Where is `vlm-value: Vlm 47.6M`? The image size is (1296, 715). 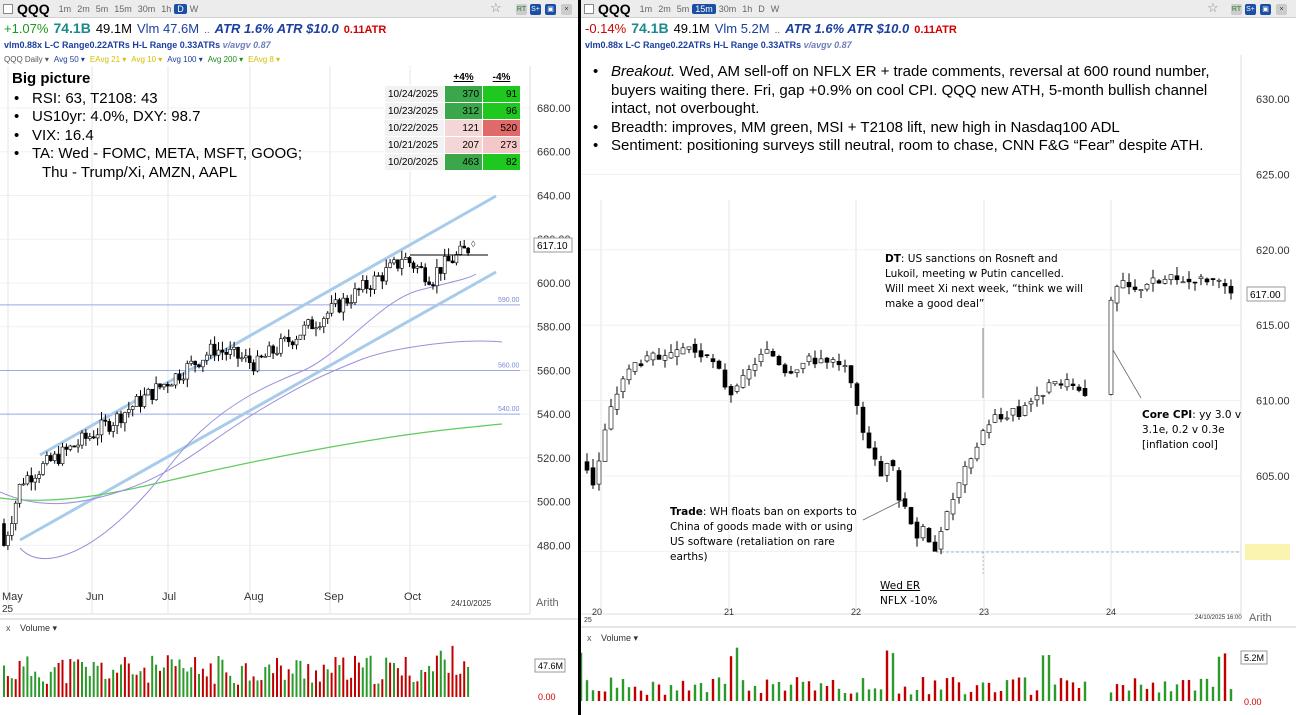 vlm-value: Vlm 47.6M is located at coordinates (168, 28).